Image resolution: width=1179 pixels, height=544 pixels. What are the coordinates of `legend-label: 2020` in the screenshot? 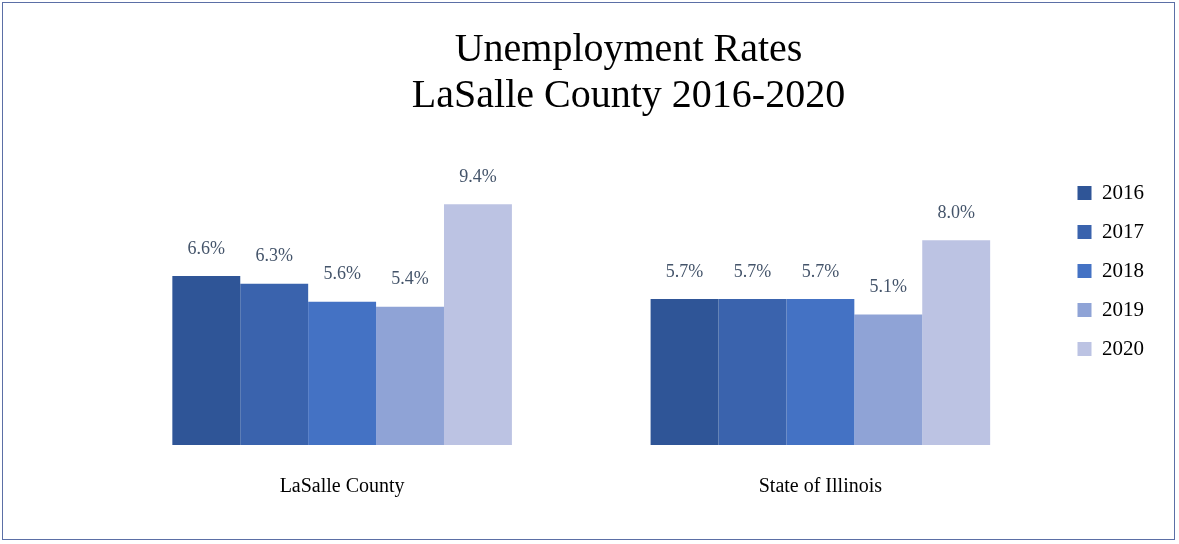 It's located at (1123, 347).